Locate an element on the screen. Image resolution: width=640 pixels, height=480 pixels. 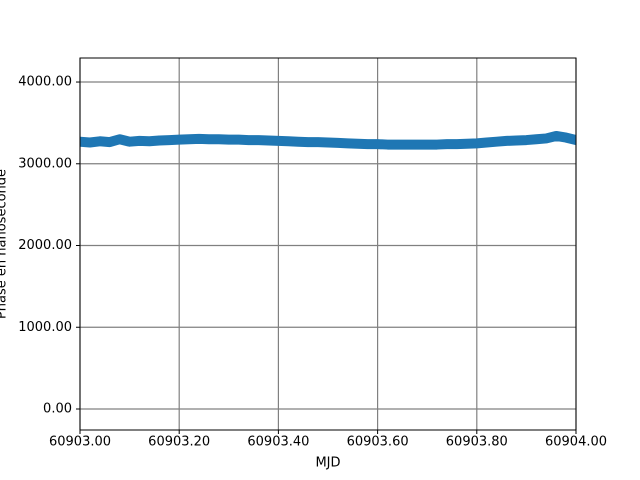
y-tick-label: 3000.00 is located at coordinates (45, 163).